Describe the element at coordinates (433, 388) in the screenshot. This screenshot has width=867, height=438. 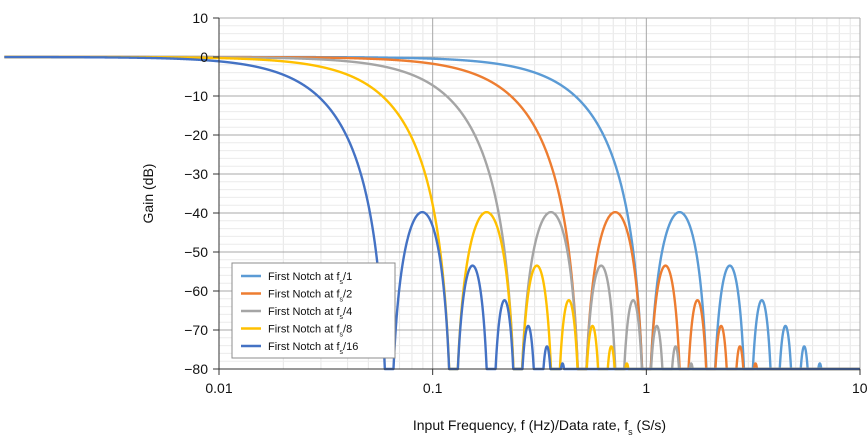
I see `x-tick-label: 0.1` at that location.